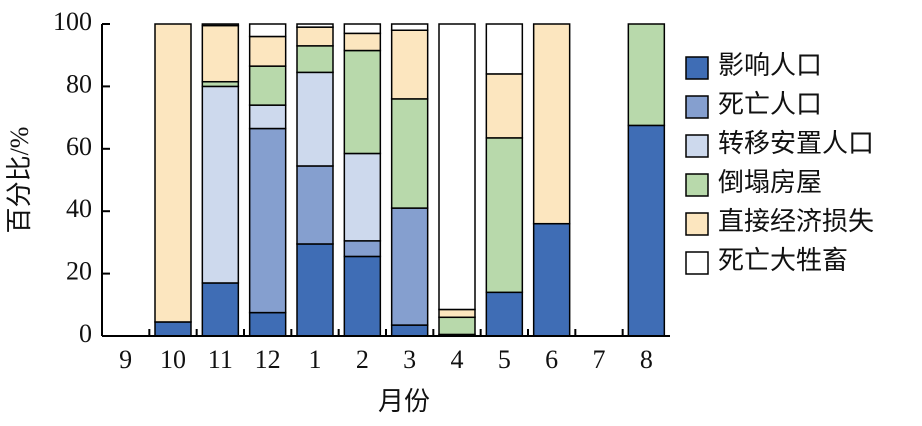 Image resolution: width=922 pixels, height=426 pixels. I want to click on x-tick-label: 4, so click(457, 359).